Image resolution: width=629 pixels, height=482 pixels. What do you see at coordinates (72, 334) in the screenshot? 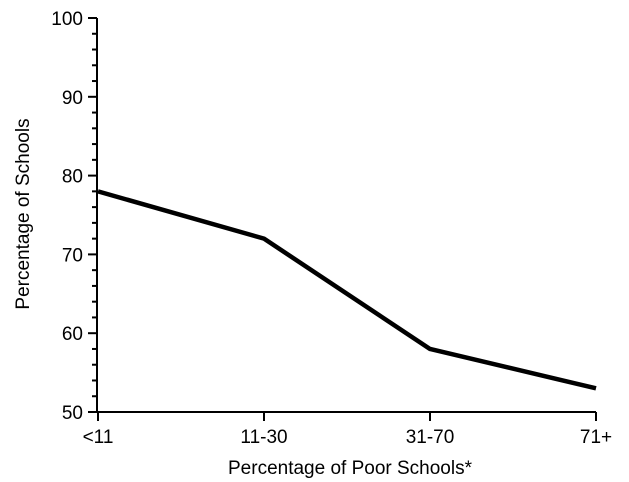
I see `y-tick-label: 60` at bounding box center [72, 334].